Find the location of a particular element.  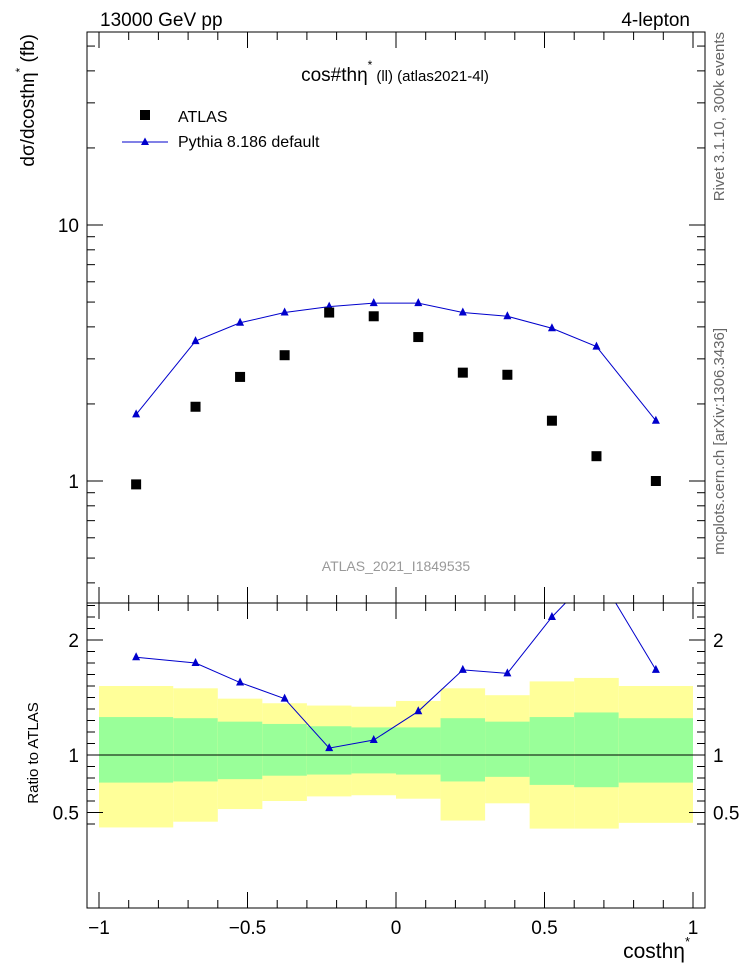

main-y-axis-label-main: dσ/dcosthη is located at coordinates (28, 119).